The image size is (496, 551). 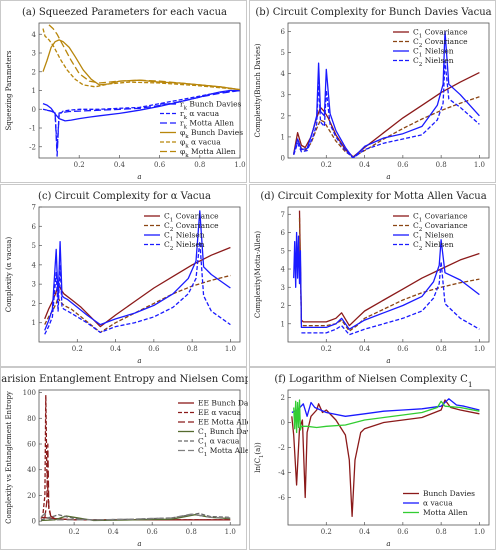 I want to click on legend-label: α vacua, so click(x=438, y=503).